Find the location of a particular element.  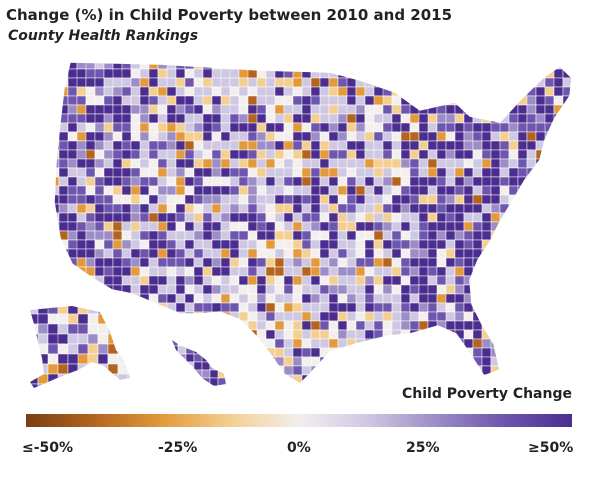

alaska-counties is located at coordinates (80, 347).